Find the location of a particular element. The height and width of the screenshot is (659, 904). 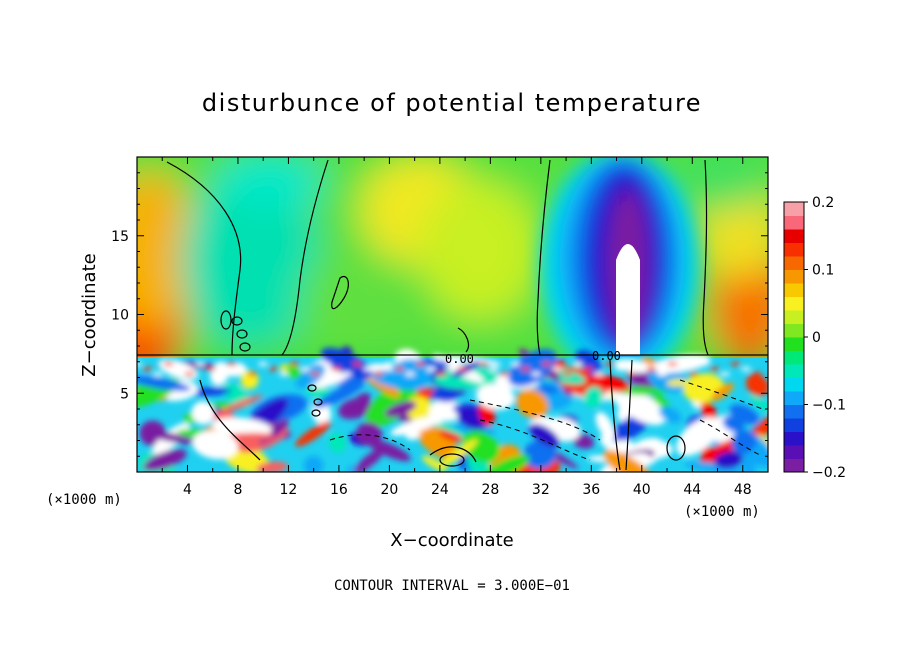

y-tick-label: 15 is located at coordinates (120, 237).